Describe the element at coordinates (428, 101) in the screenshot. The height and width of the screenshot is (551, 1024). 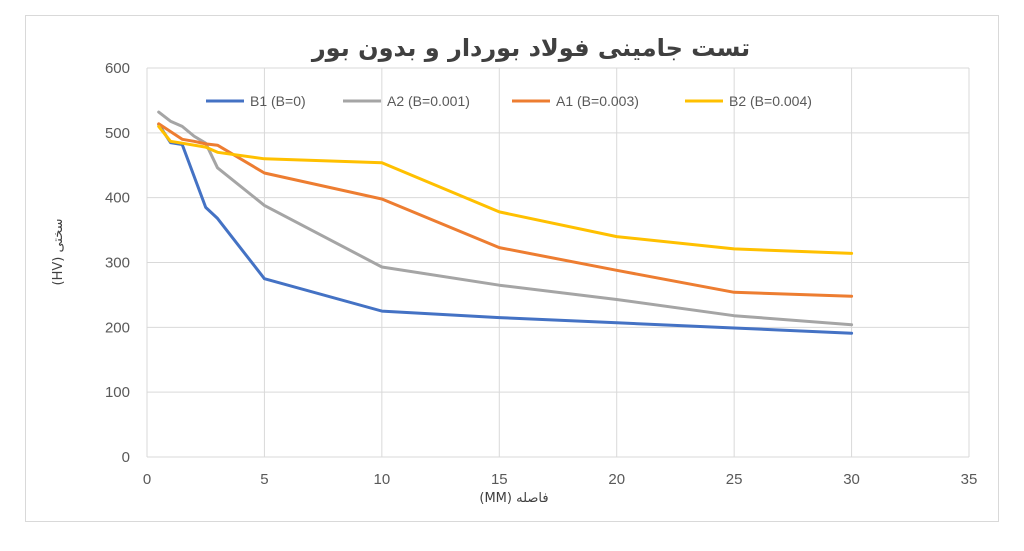
I see `legend-label-2: A2 (B=0.001)` at that location.